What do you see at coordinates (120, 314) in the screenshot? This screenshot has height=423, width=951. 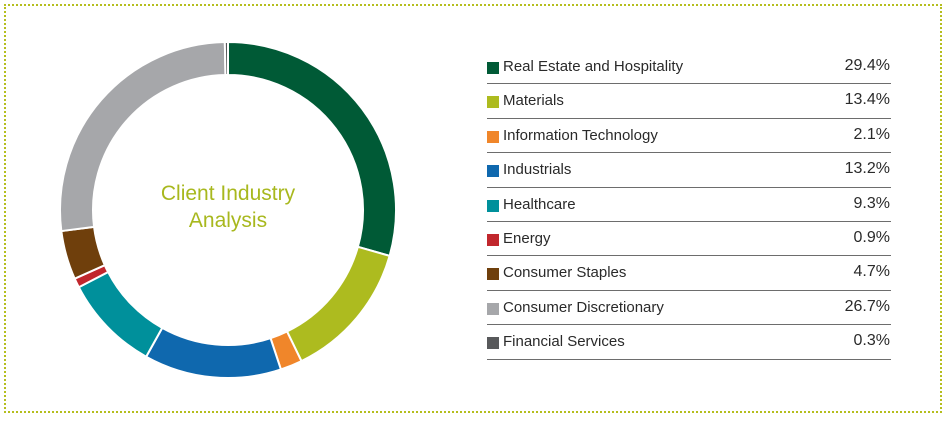 I see `donut-slice-healthcare` at bounding box center [120, 314].